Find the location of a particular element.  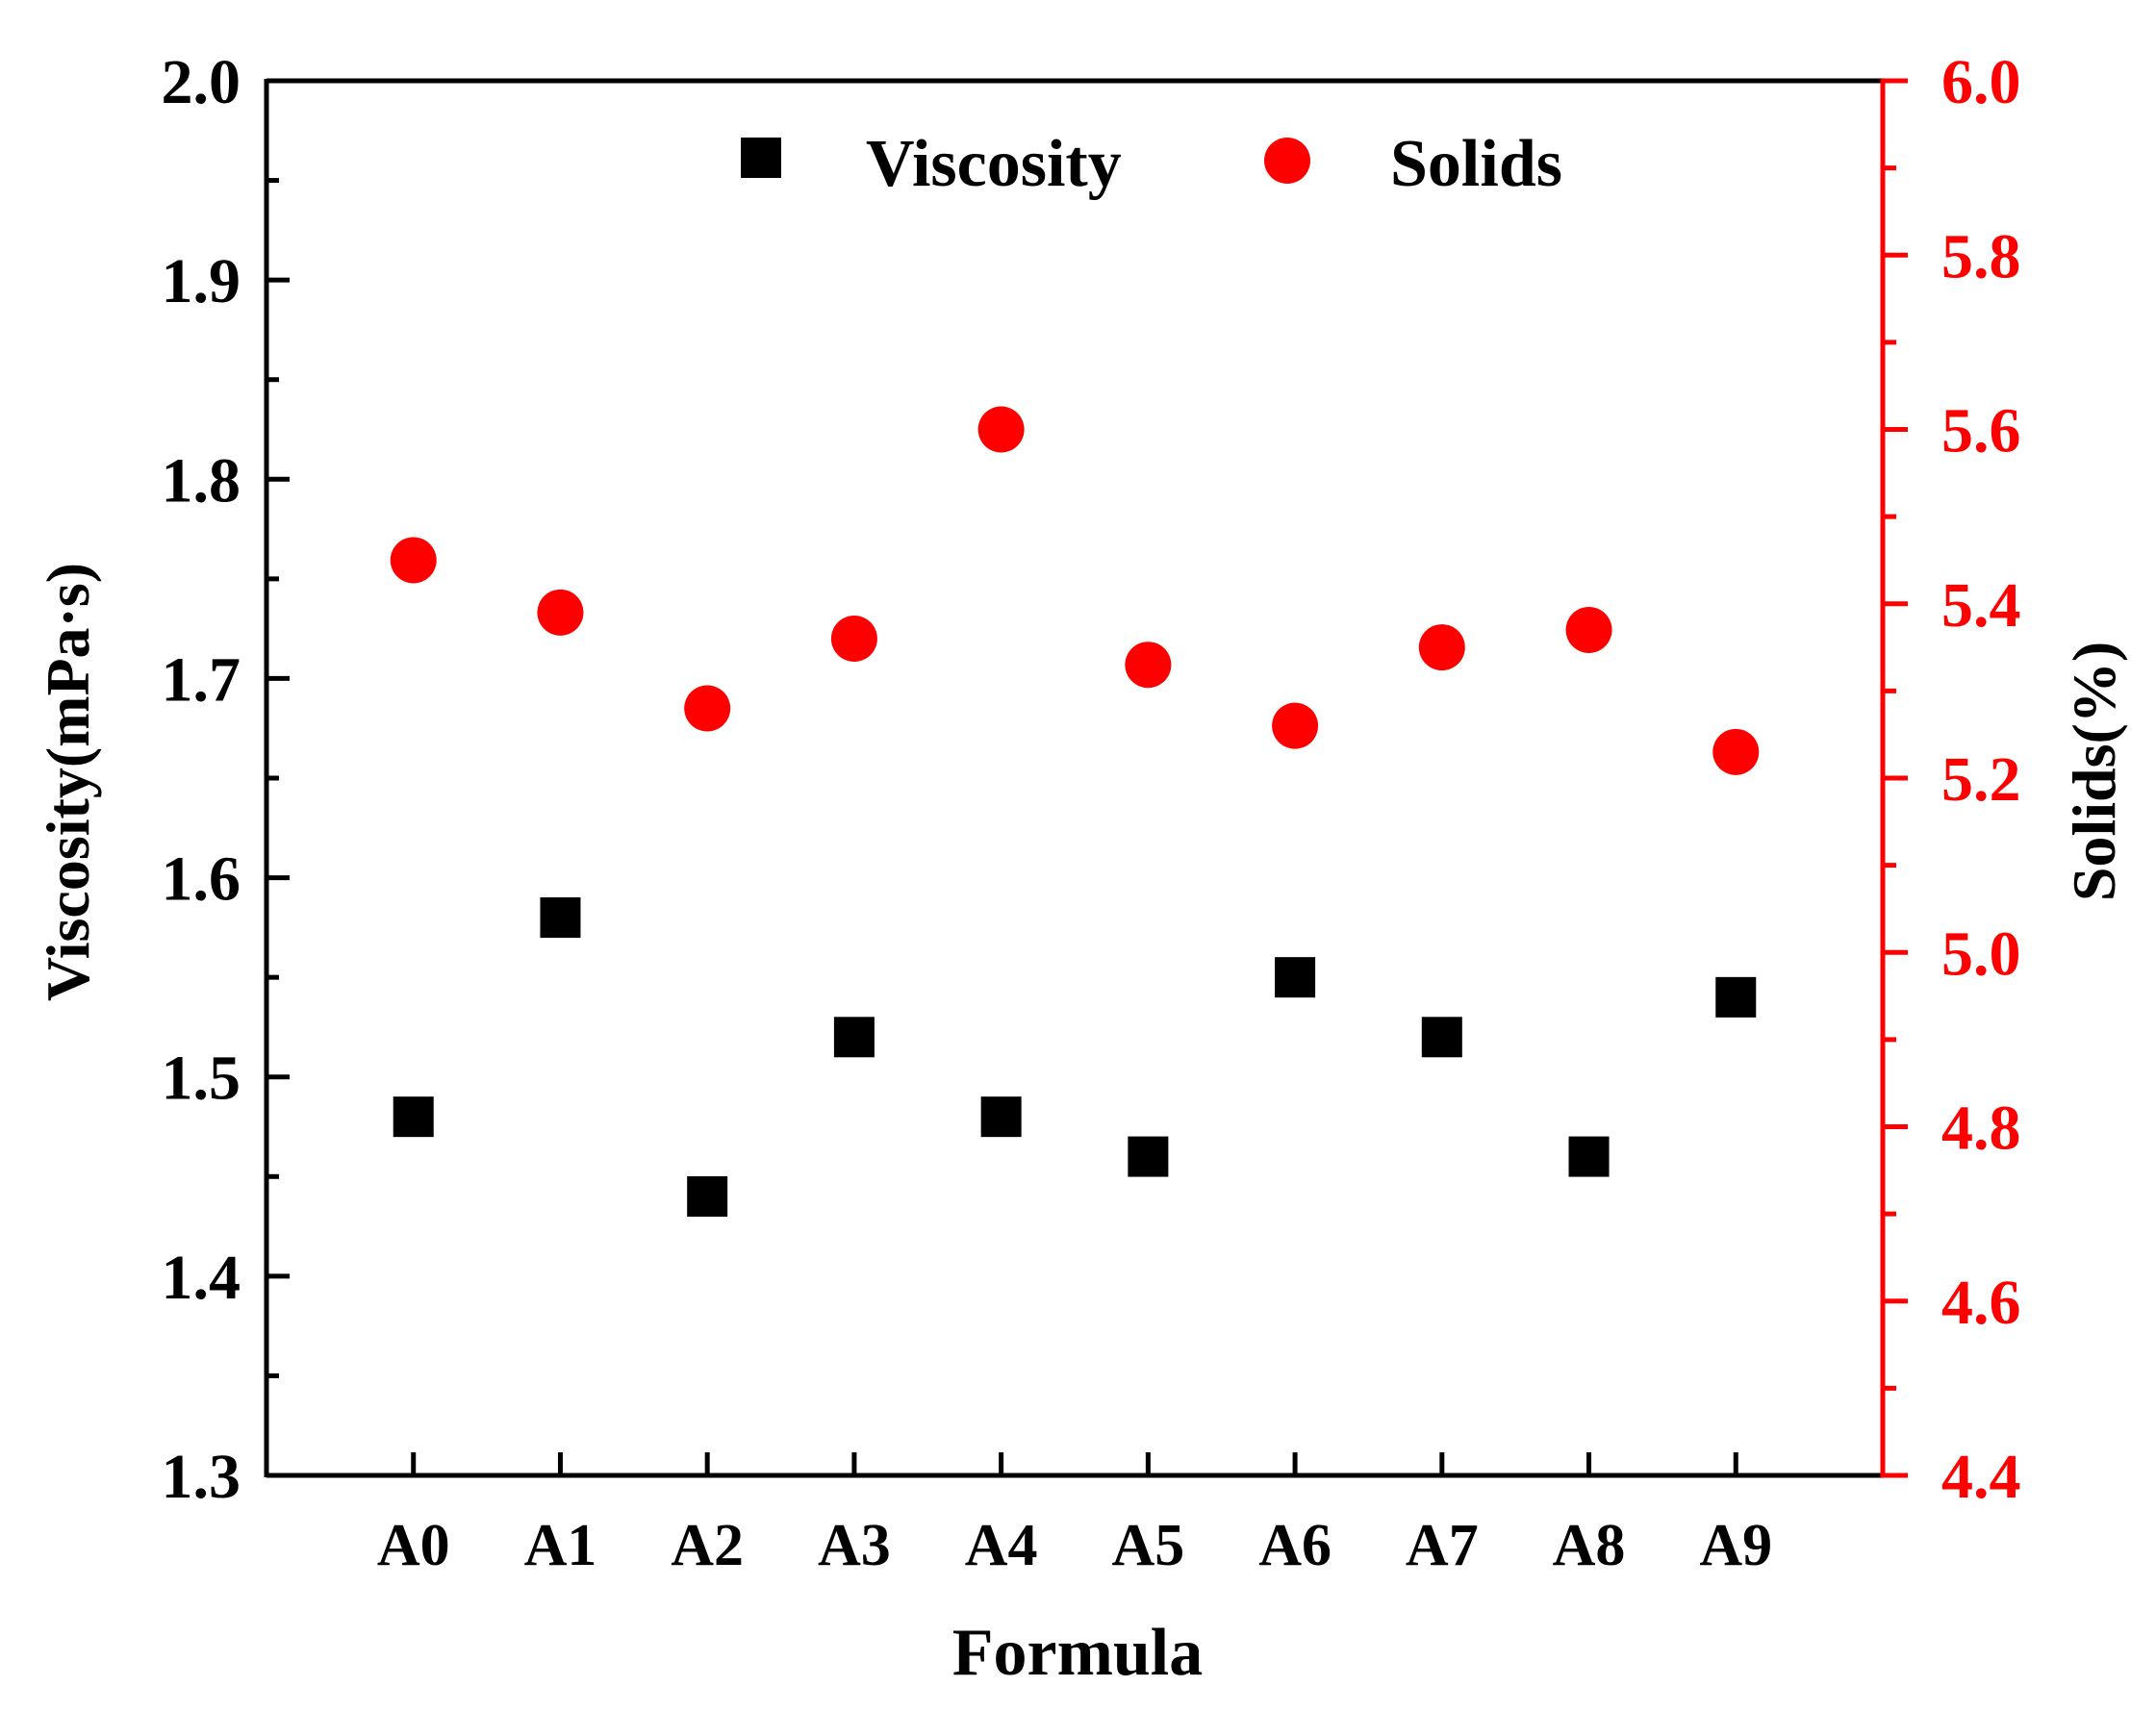

x-tick-label: A8 is located at coordinates (1589, 1545).